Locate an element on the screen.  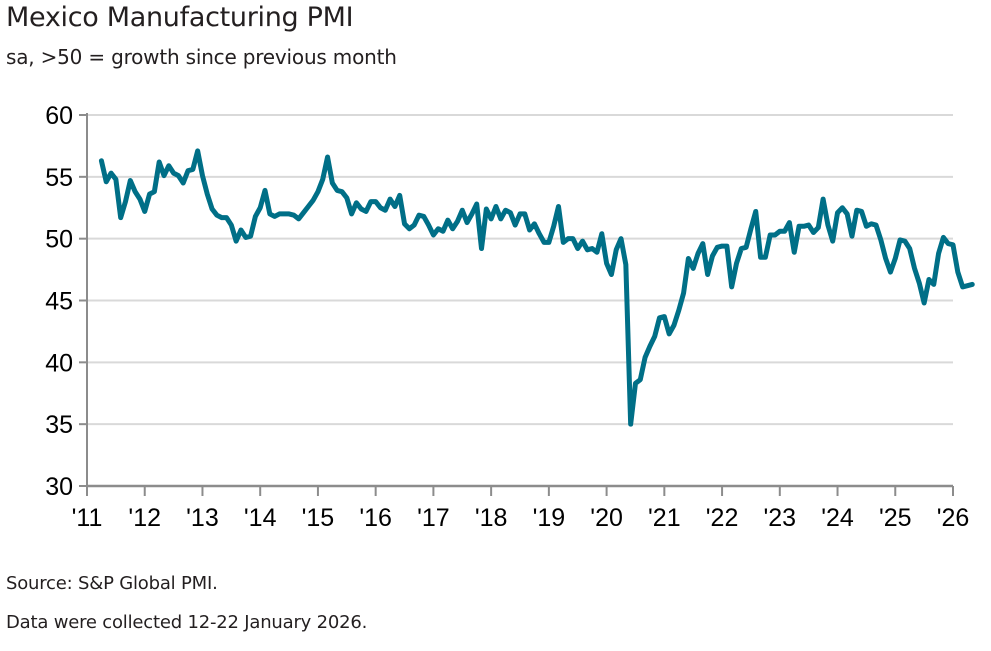
collection-note: Data were collected 12-22 January 2026. is located at coordinates (187, 622).